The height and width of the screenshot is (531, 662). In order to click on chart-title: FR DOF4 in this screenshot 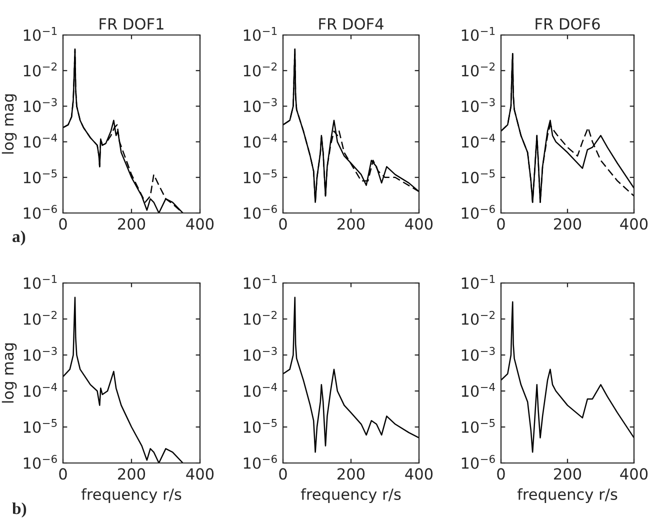, I will do `click(351, 24)`.